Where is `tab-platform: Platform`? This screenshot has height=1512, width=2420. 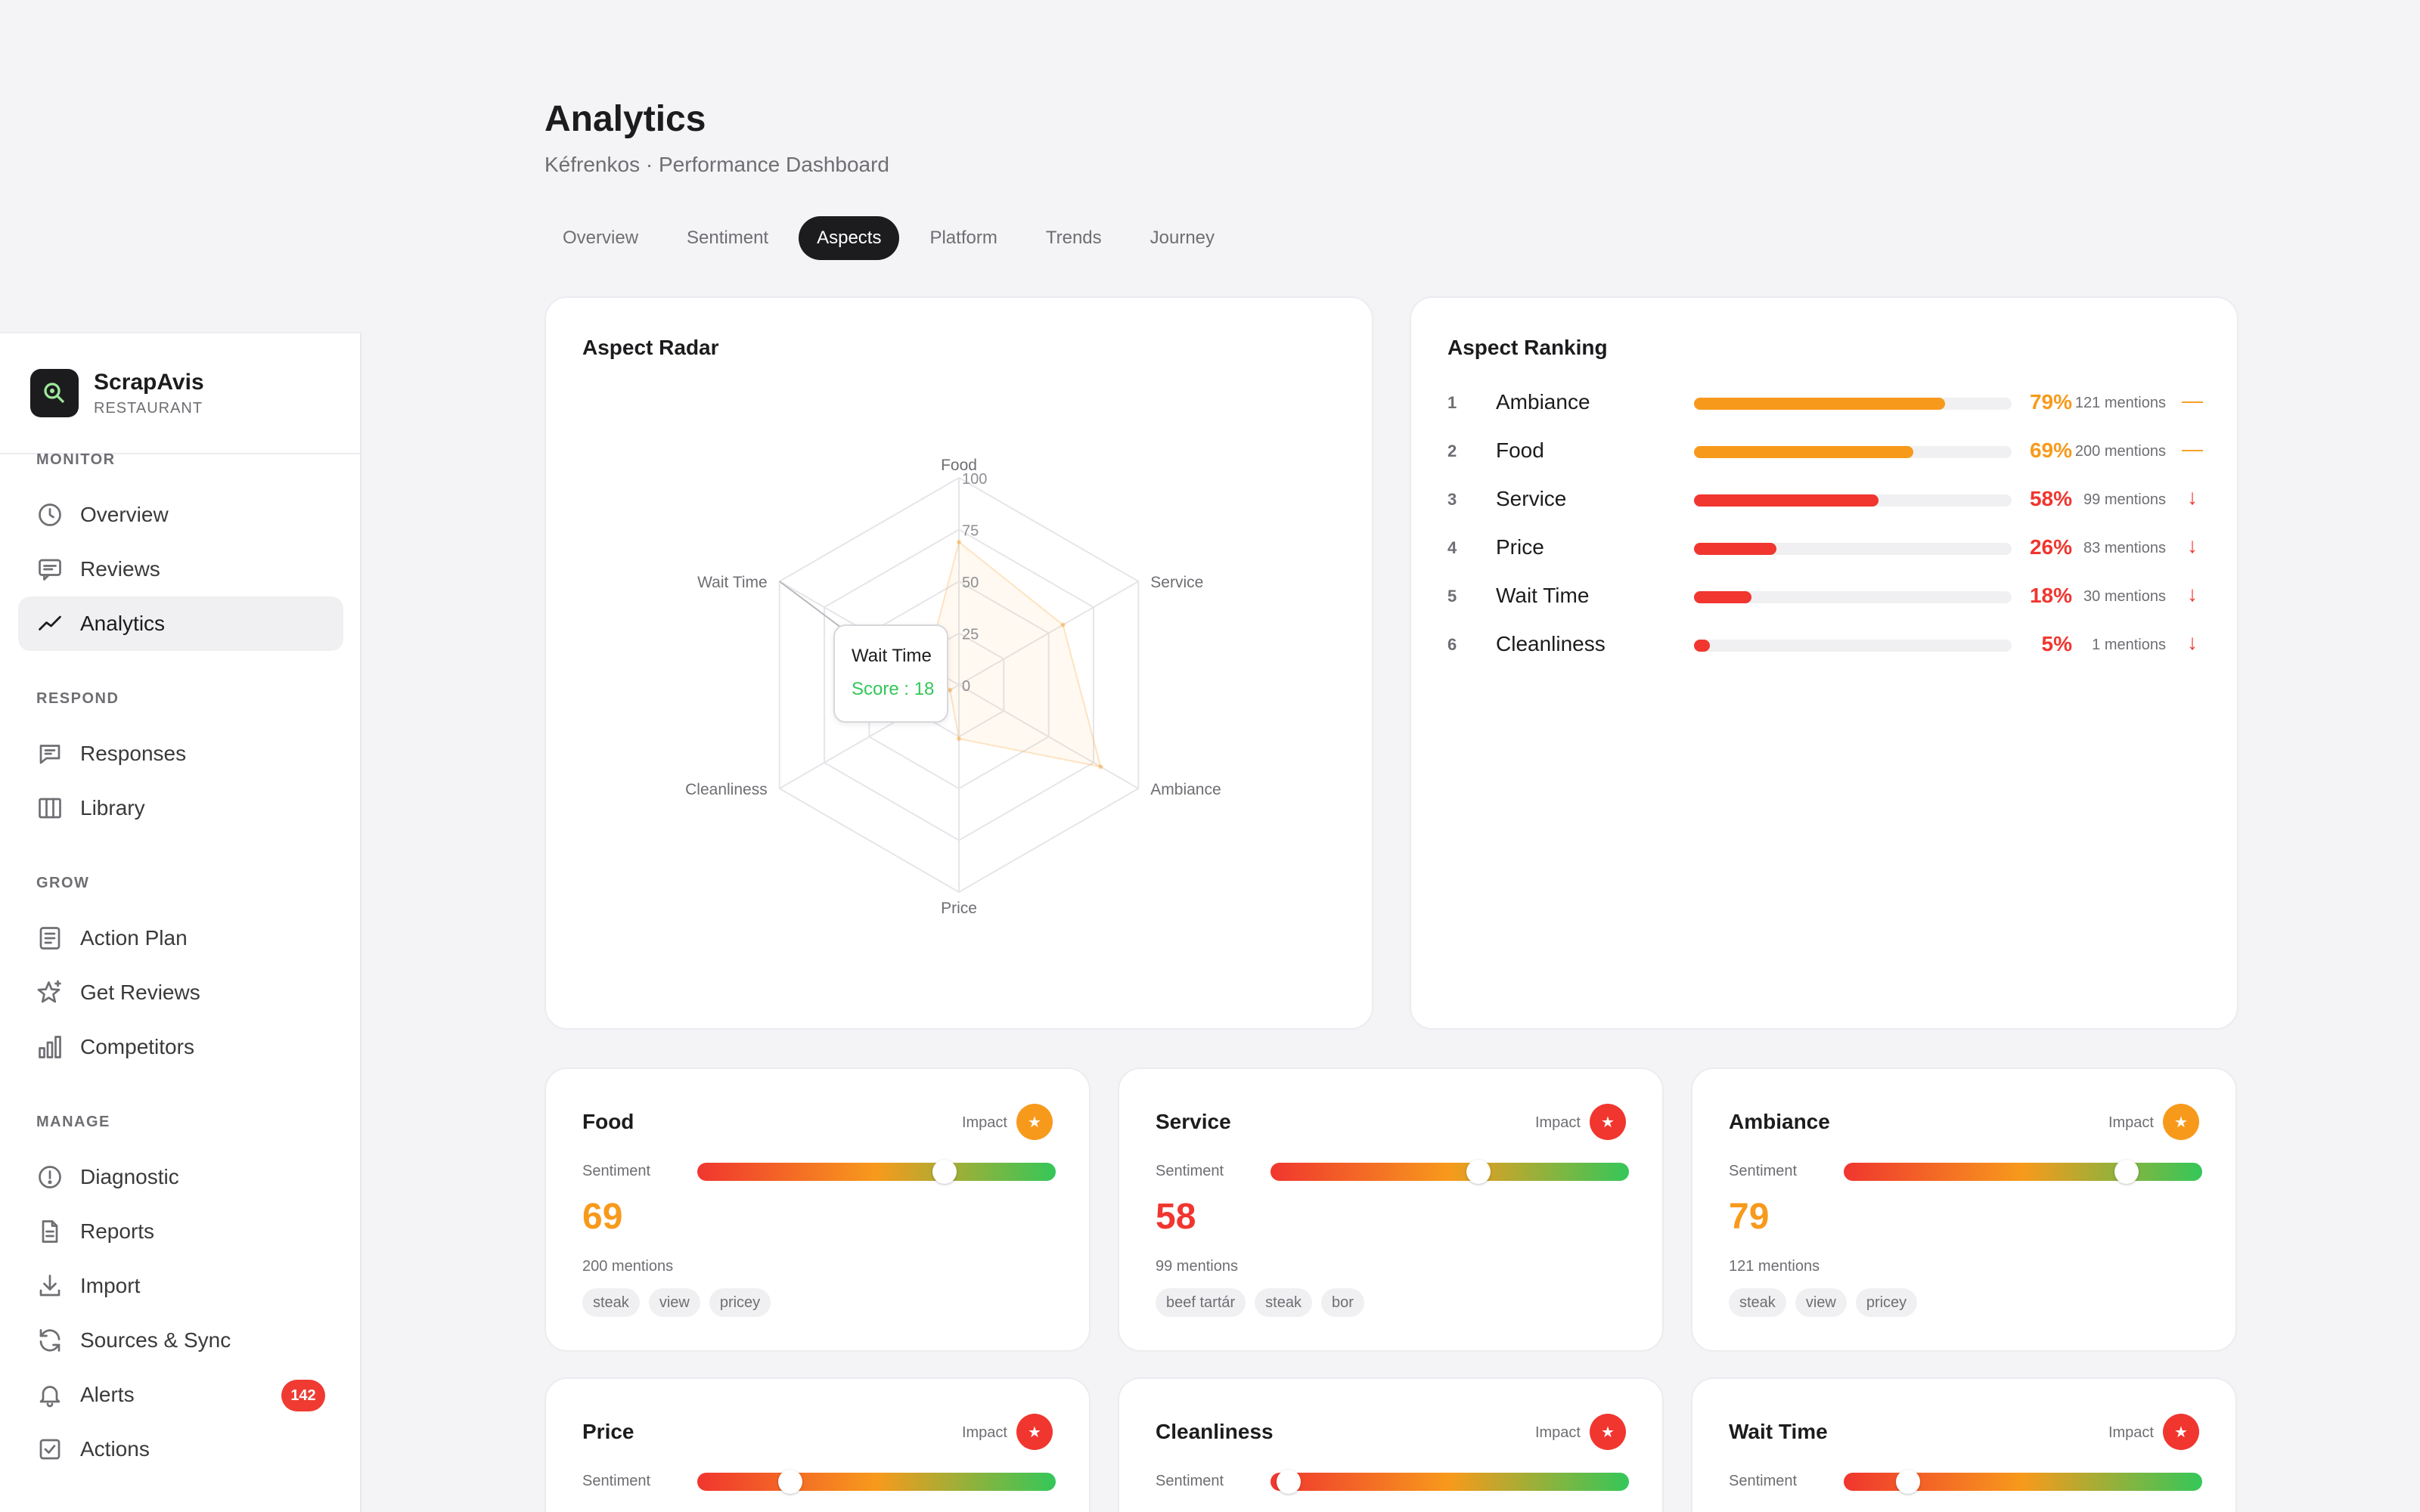
tab-platform: Platform is located at coordinates (963, 238).